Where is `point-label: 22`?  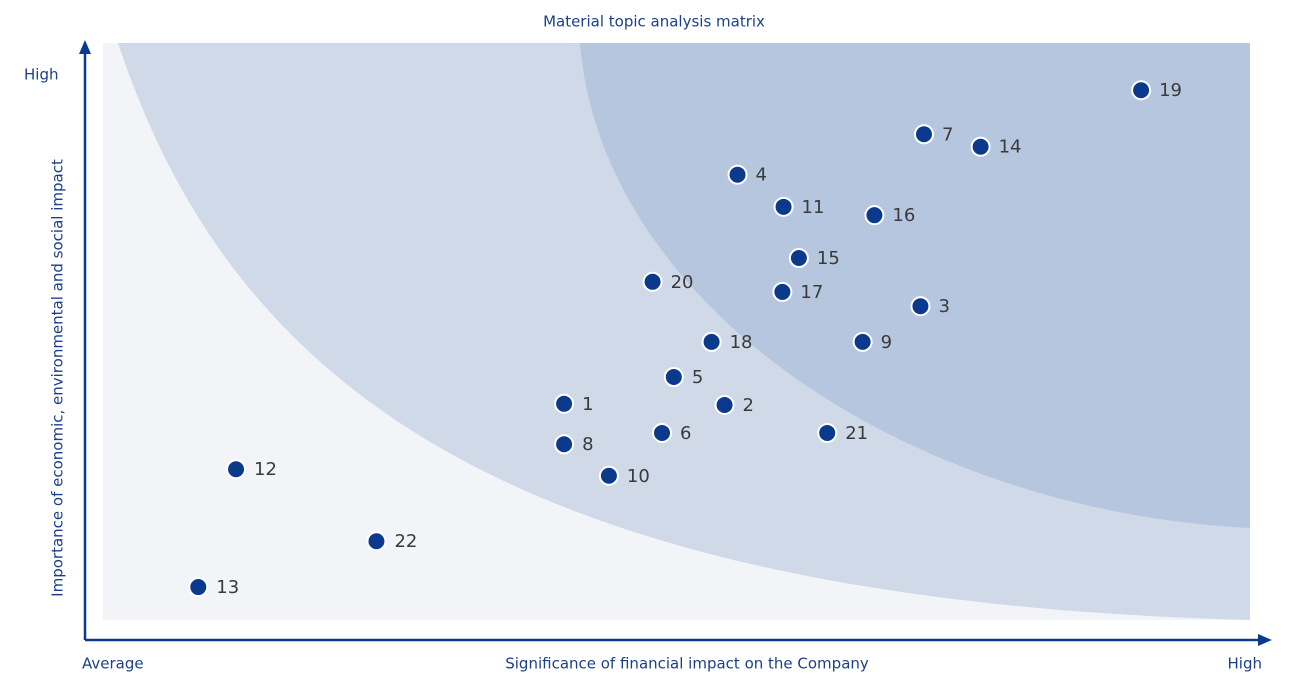
point-label: 22 is located at coordinates (405, 541).